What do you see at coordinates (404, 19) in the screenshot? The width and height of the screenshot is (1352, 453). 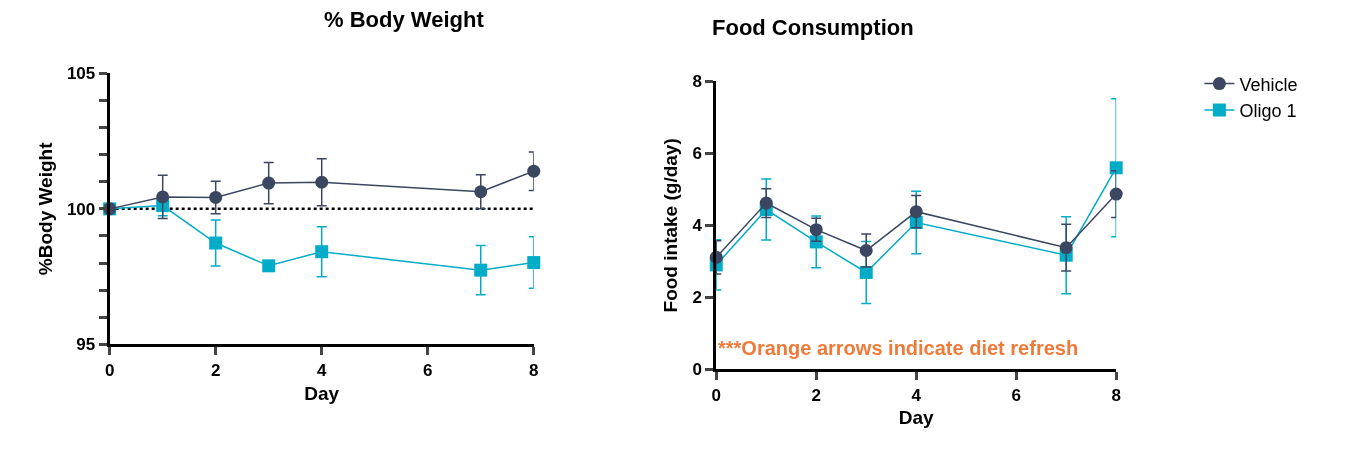 I see `chart-title: % Body Weight` at bounding box center [404, 19].